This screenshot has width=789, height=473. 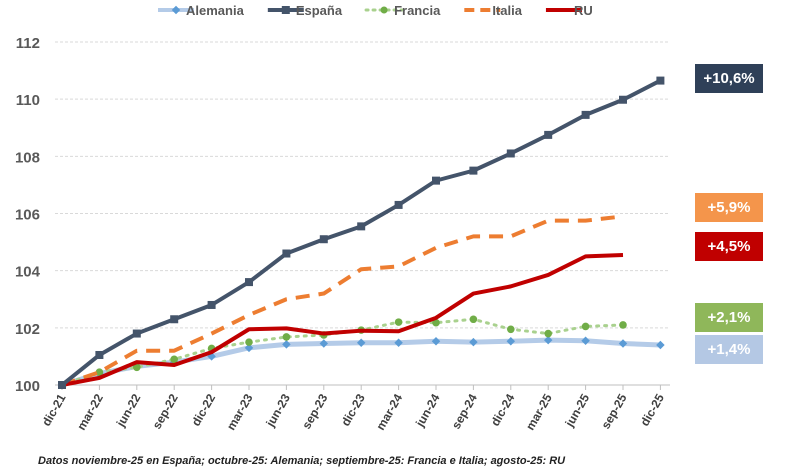 What do you see at coordinates (353, 409) in the screenshot?
I see `x-tick-label: dic-23` at bounding box center [353, 409].